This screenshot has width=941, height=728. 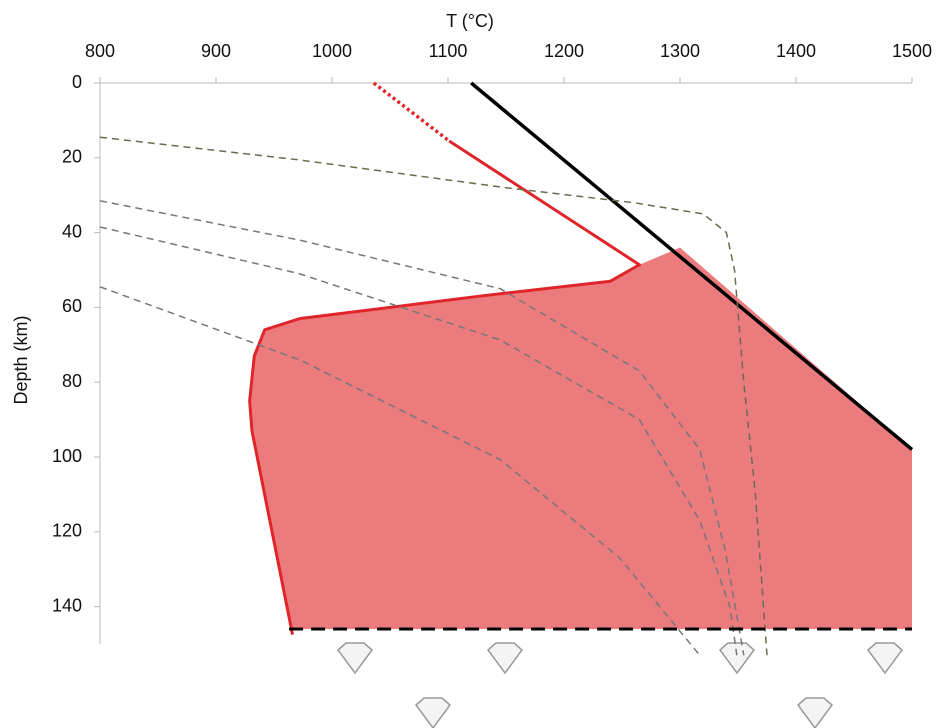 What do you see at coordinates (912, 51) in the screenshot?
I see `x-tick-label: 1500` at bounding box center [912, 51].